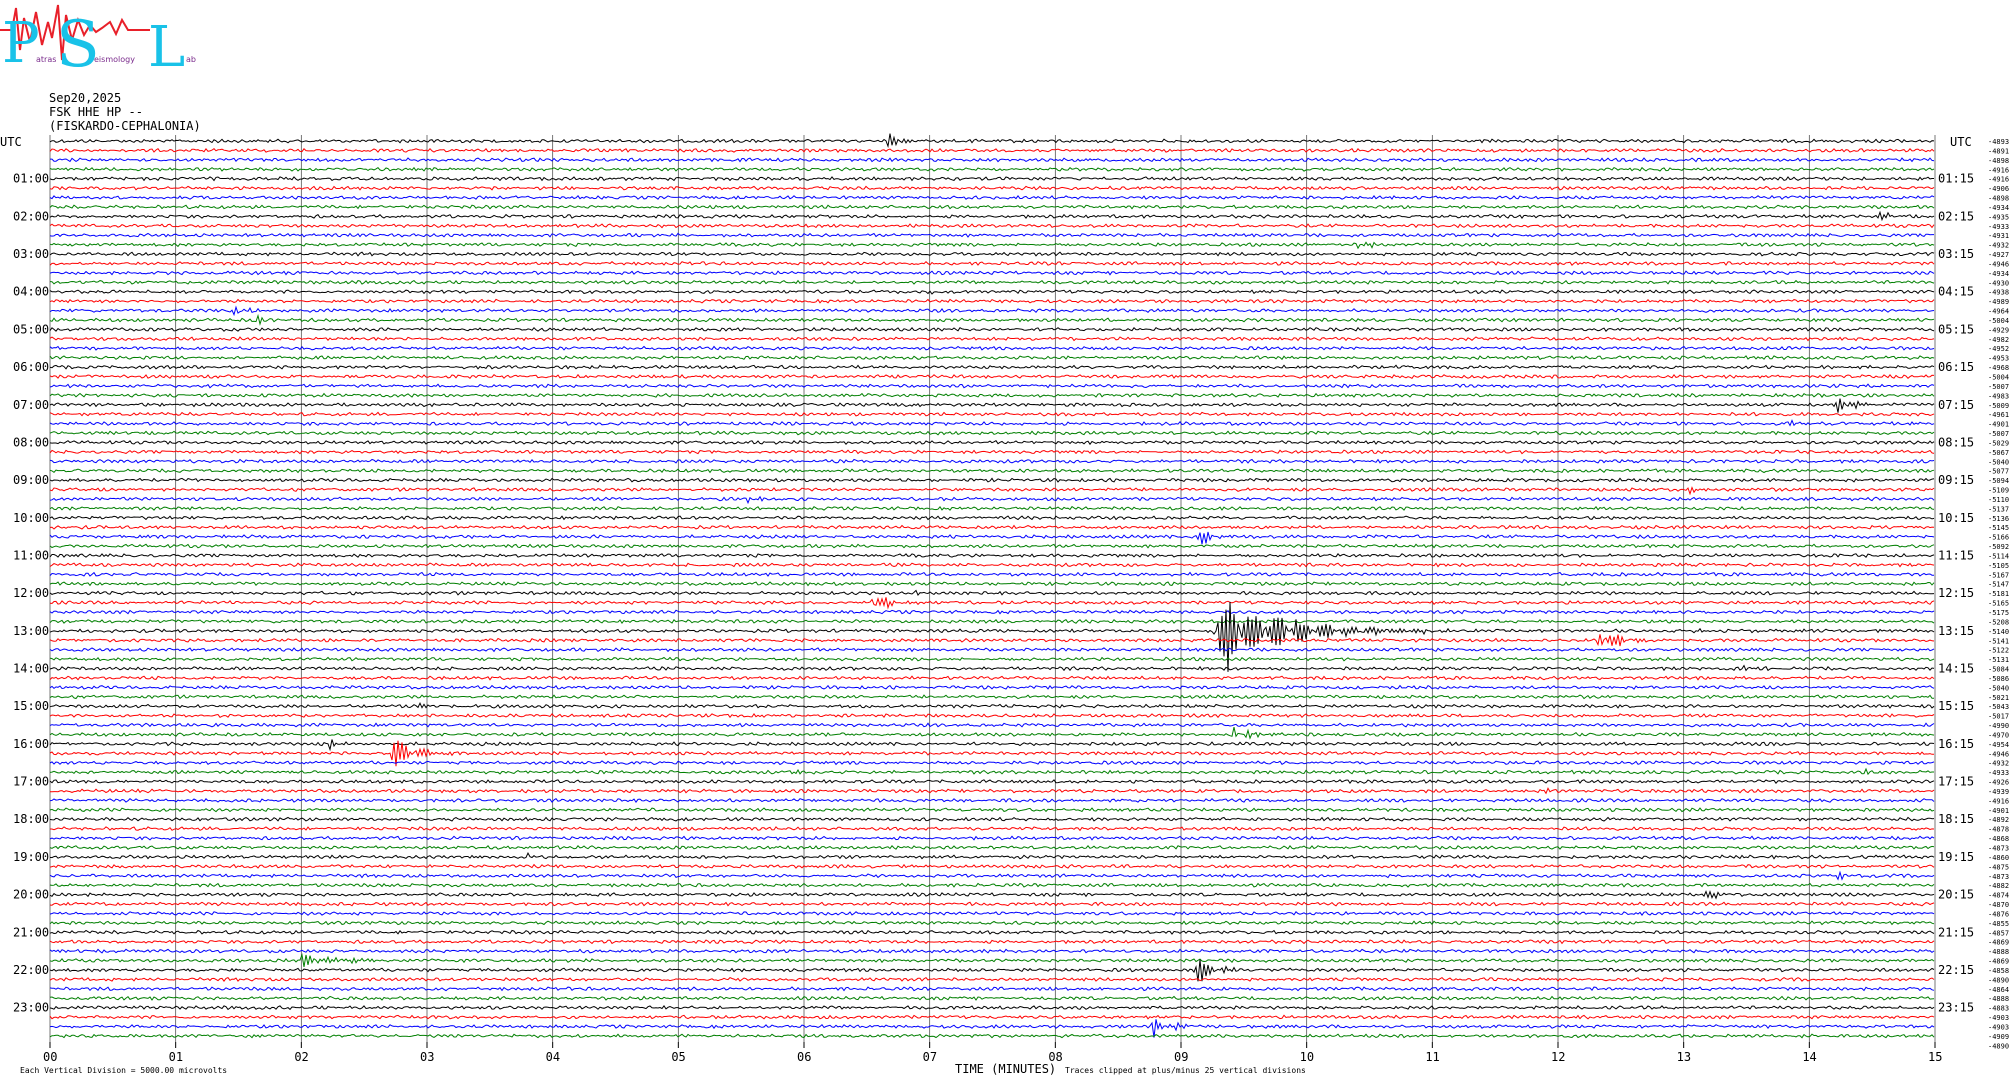  I want to click on left-hour-label-19:00: 19:00, so click(31, 857).